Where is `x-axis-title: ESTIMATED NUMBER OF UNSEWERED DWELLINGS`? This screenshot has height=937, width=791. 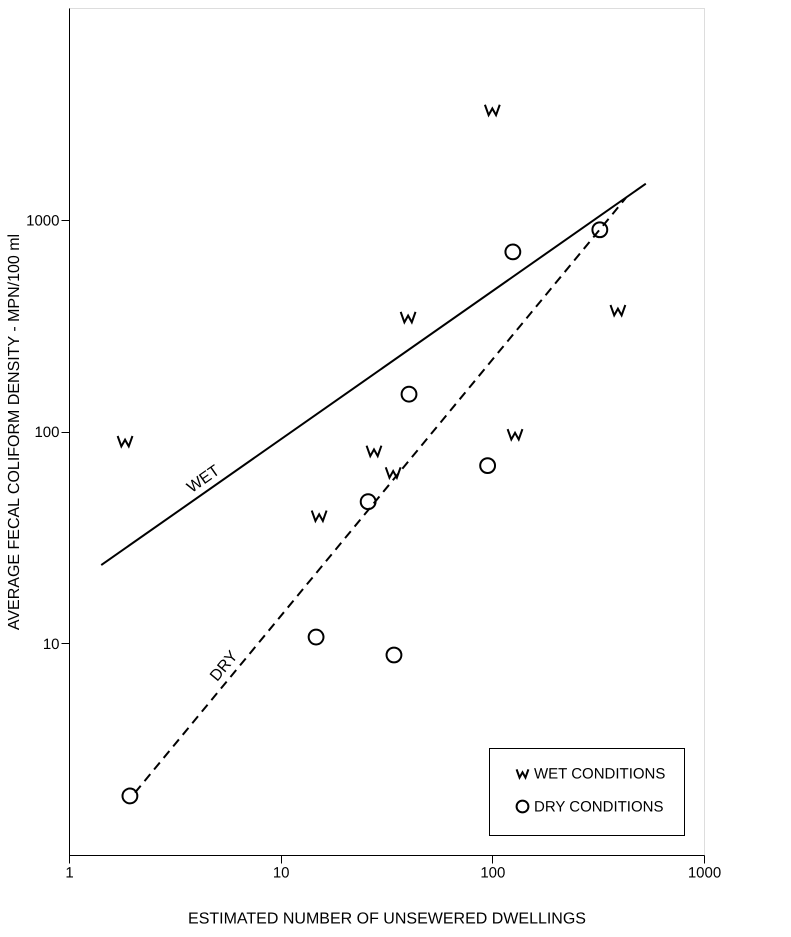 x-axis-title: ESTIMATED NUMBER OF UNSEWERED DWELLINGS is located at coordinates (387, 919).